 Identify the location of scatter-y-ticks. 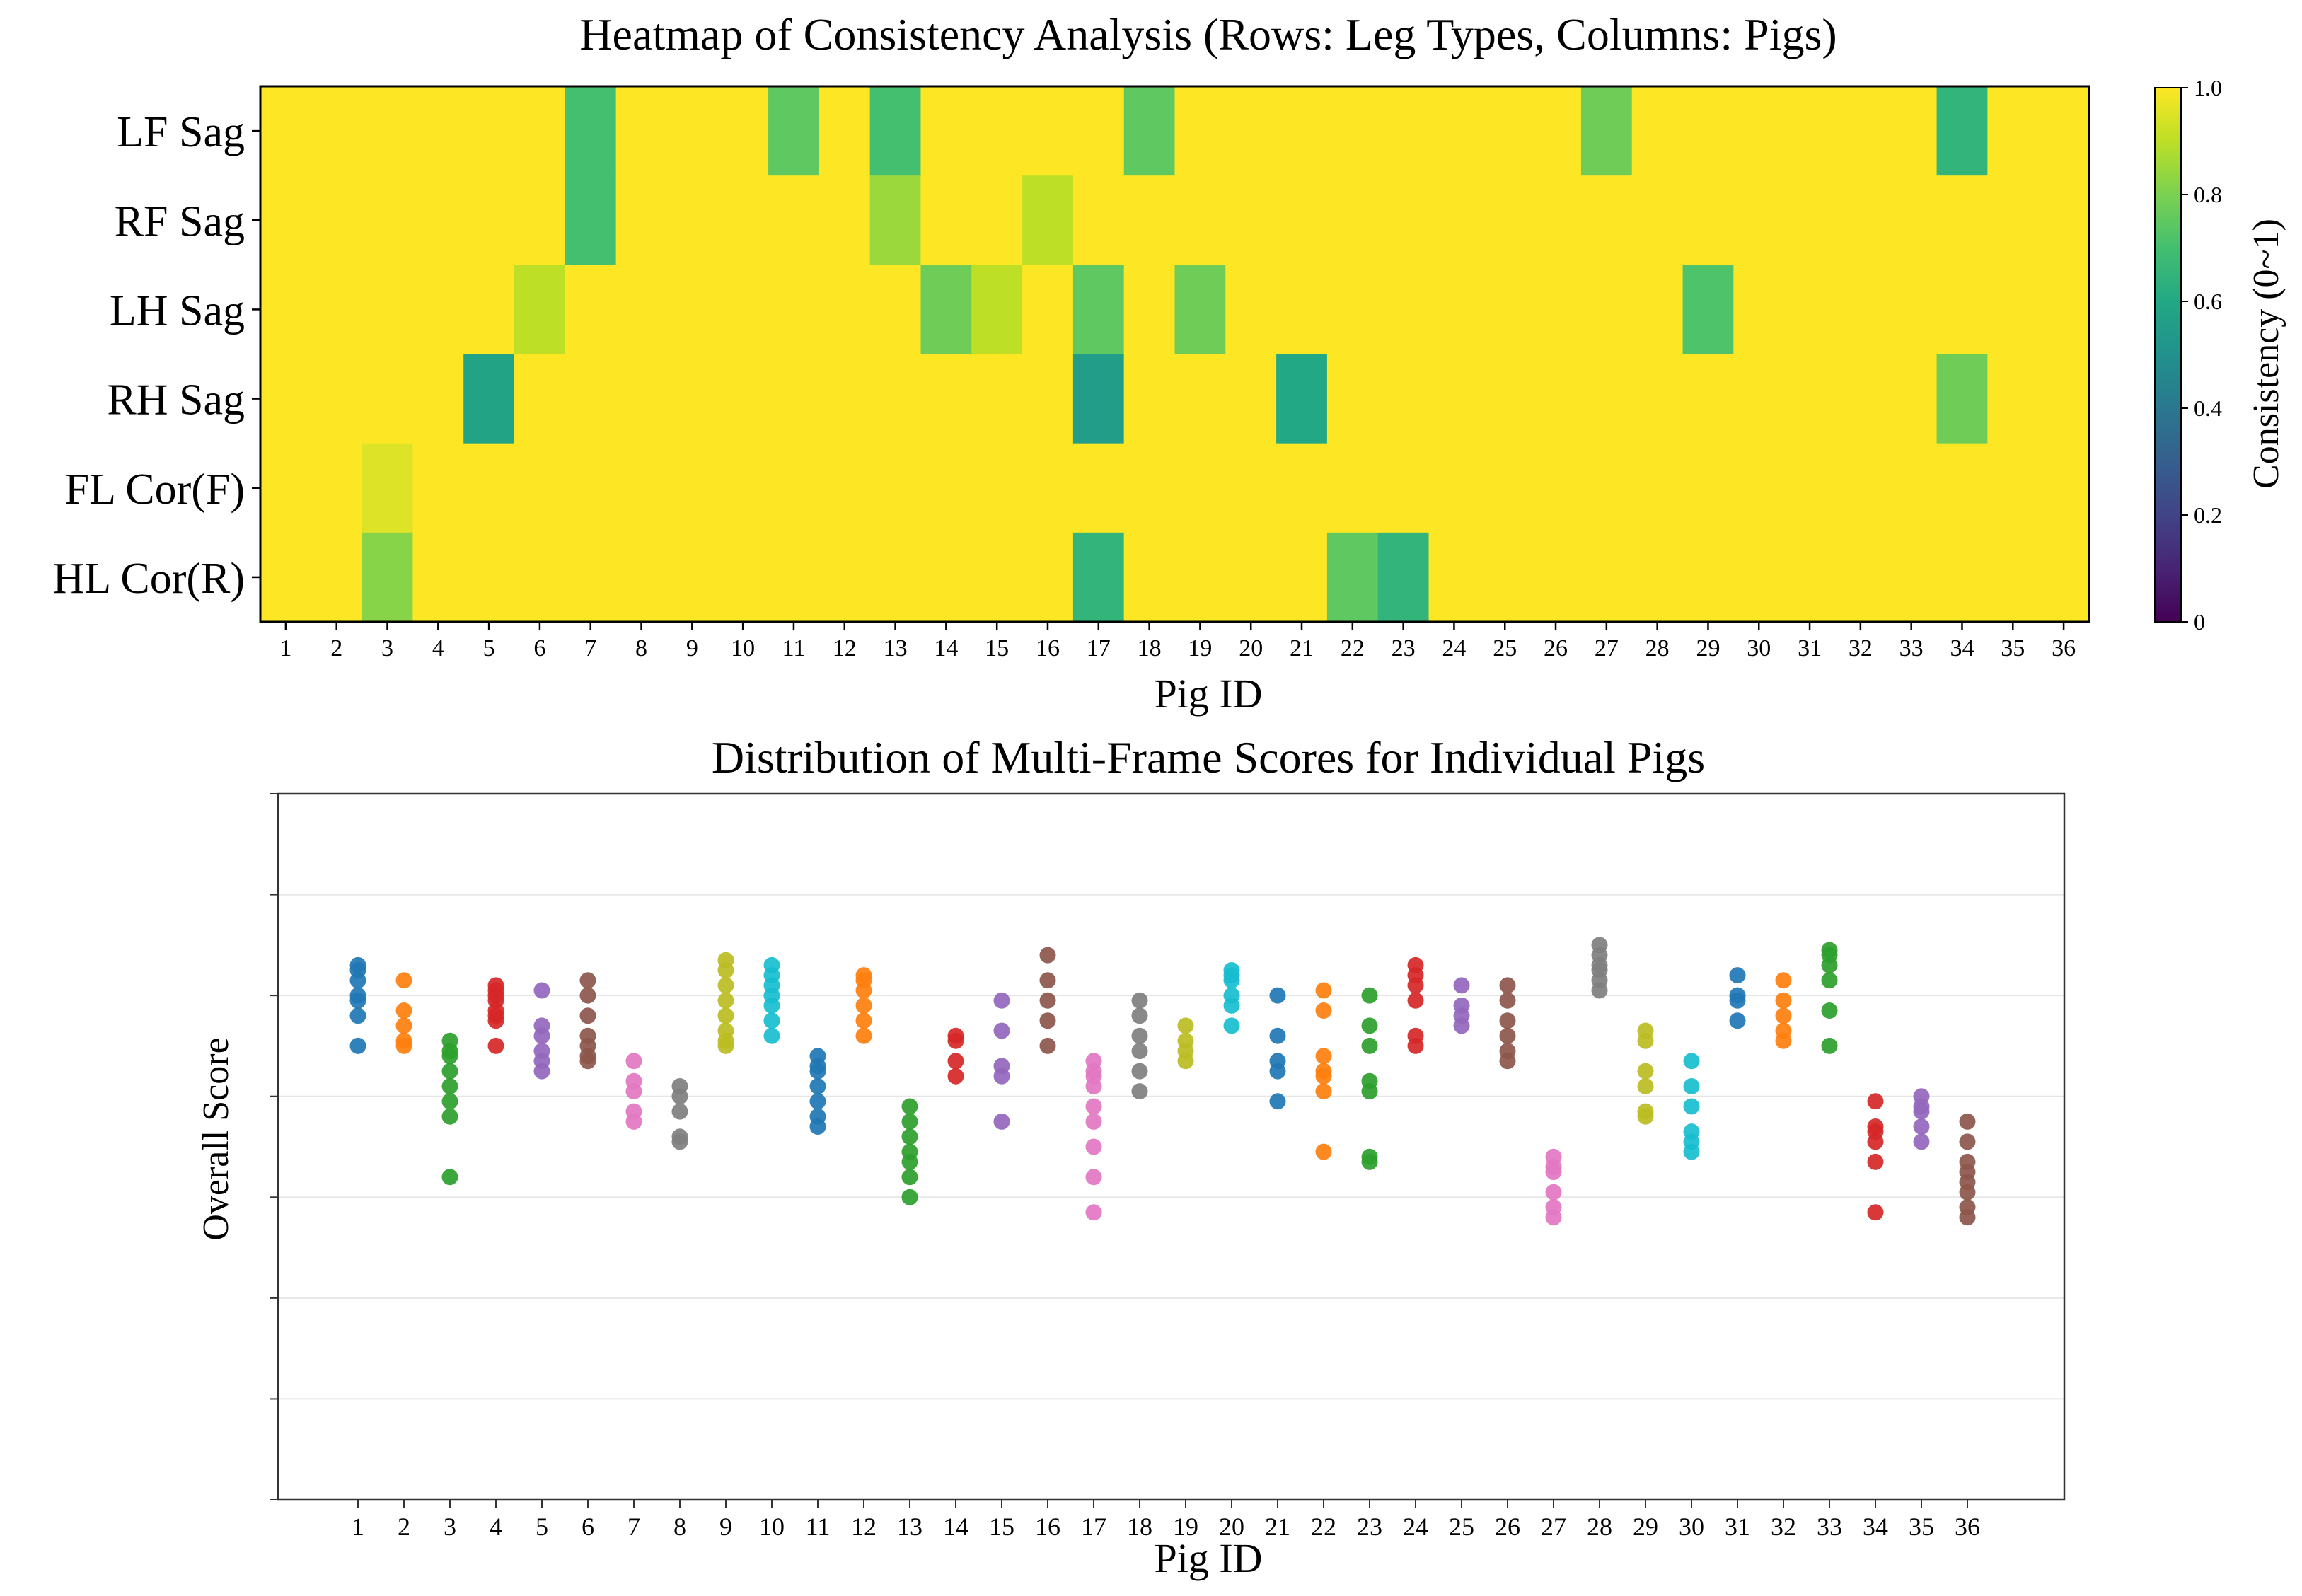
(274, 1146).